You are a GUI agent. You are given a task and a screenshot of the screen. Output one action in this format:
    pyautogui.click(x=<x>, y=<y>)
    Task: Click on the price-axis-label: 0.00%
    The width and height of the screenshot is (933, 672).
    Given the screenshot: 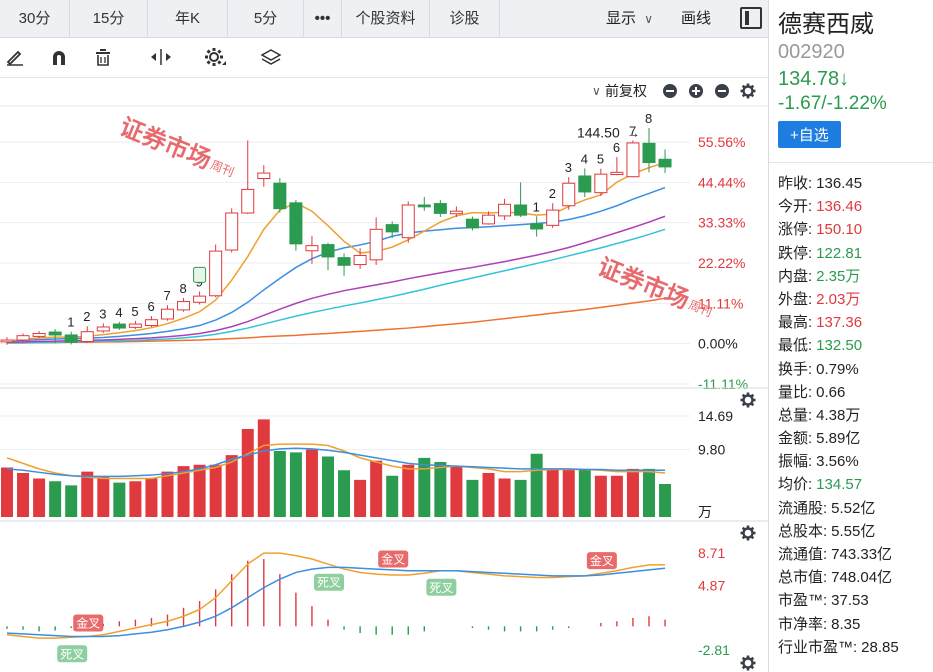 What is the action you would take?
    pyautogui.click(x=718, y=344)
    